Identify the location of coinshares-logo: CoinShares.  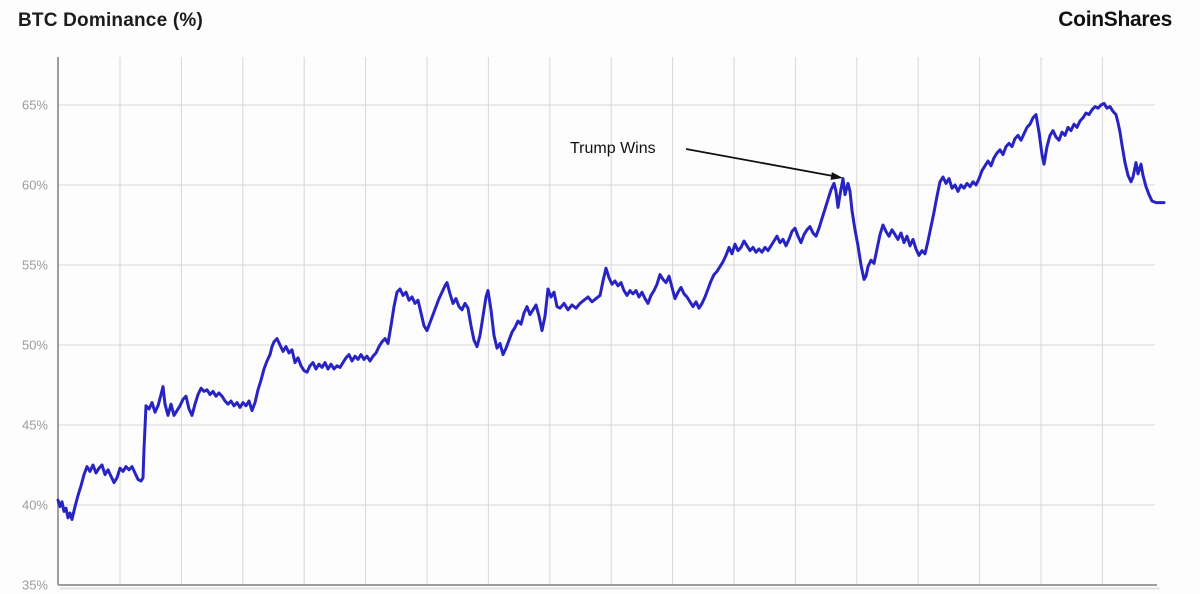
(1115, 19).